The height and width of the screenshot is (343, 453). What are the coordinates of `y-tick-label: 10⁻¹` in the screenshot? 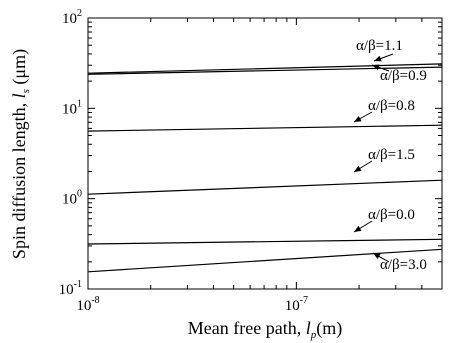 It's located at (70, 288).